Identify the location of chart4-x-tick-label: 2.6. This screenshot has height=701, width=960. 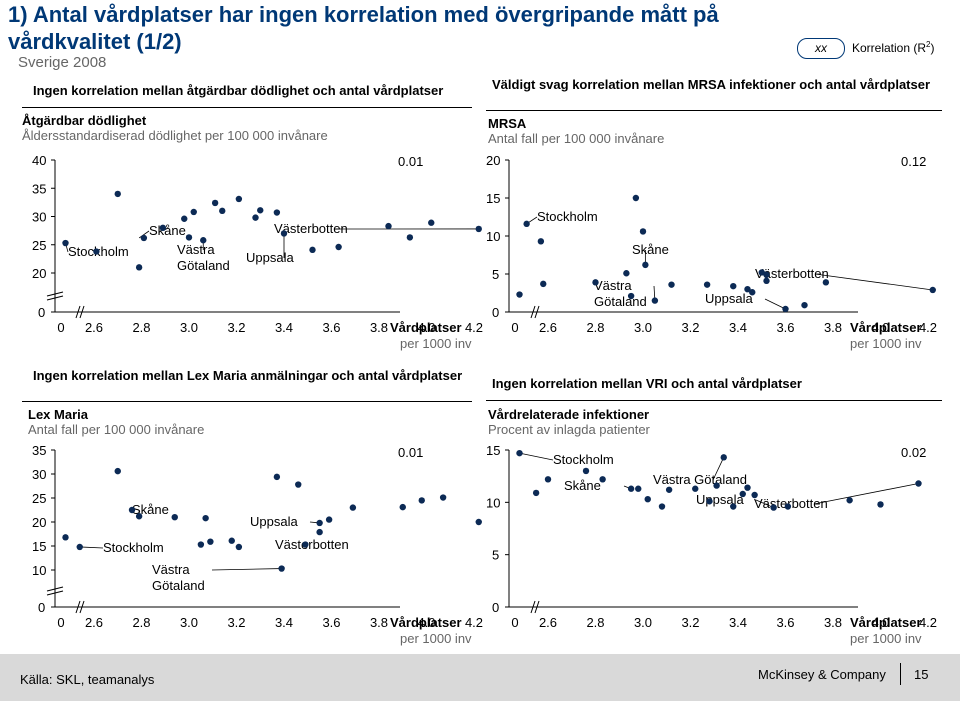
(548, 622).